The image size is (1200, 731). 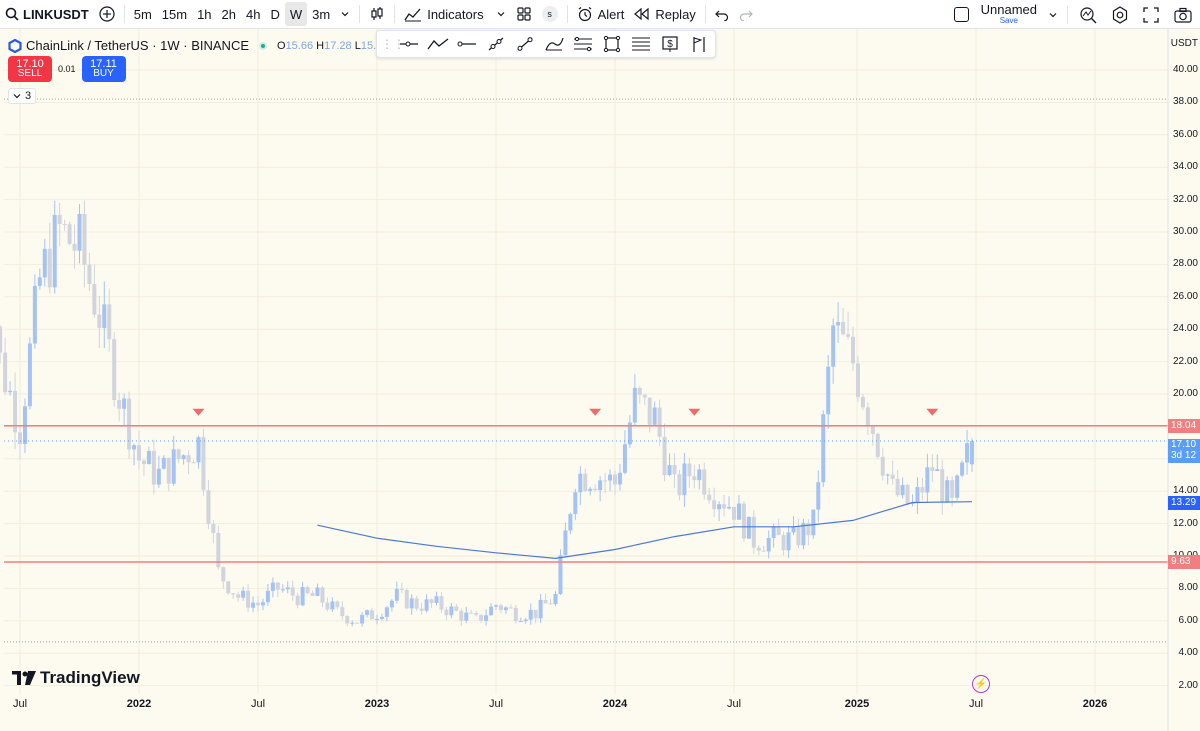 What do you see at coordinates (142, 14) in the screenshot?
I see `interval-button-5m: 5m` at bounding box center [142, 14].